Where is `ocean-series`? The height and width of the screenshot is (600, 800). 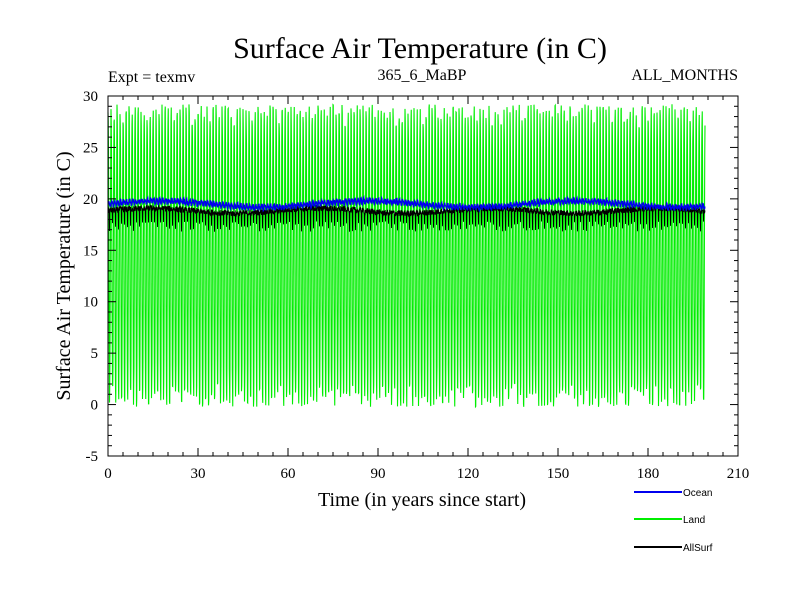 ocean-series is located at coordinates (406, 203).